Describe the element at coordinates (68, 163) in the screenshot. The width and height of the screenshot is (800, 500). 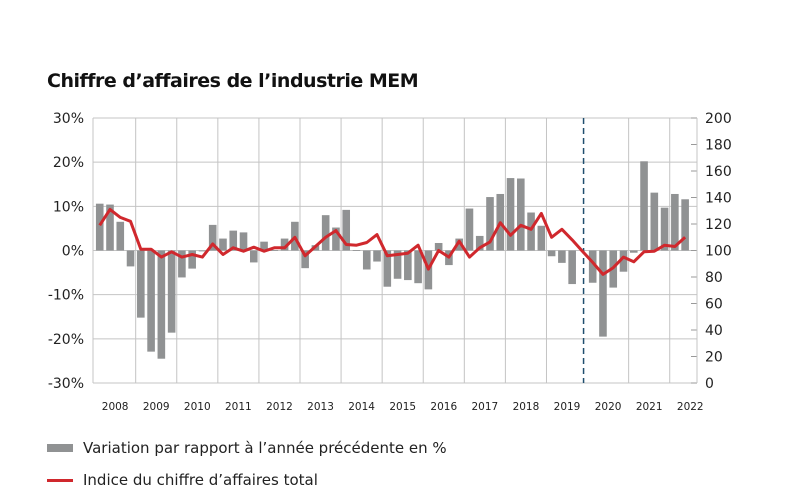
I see `left-tick-label: 20%` at that location.